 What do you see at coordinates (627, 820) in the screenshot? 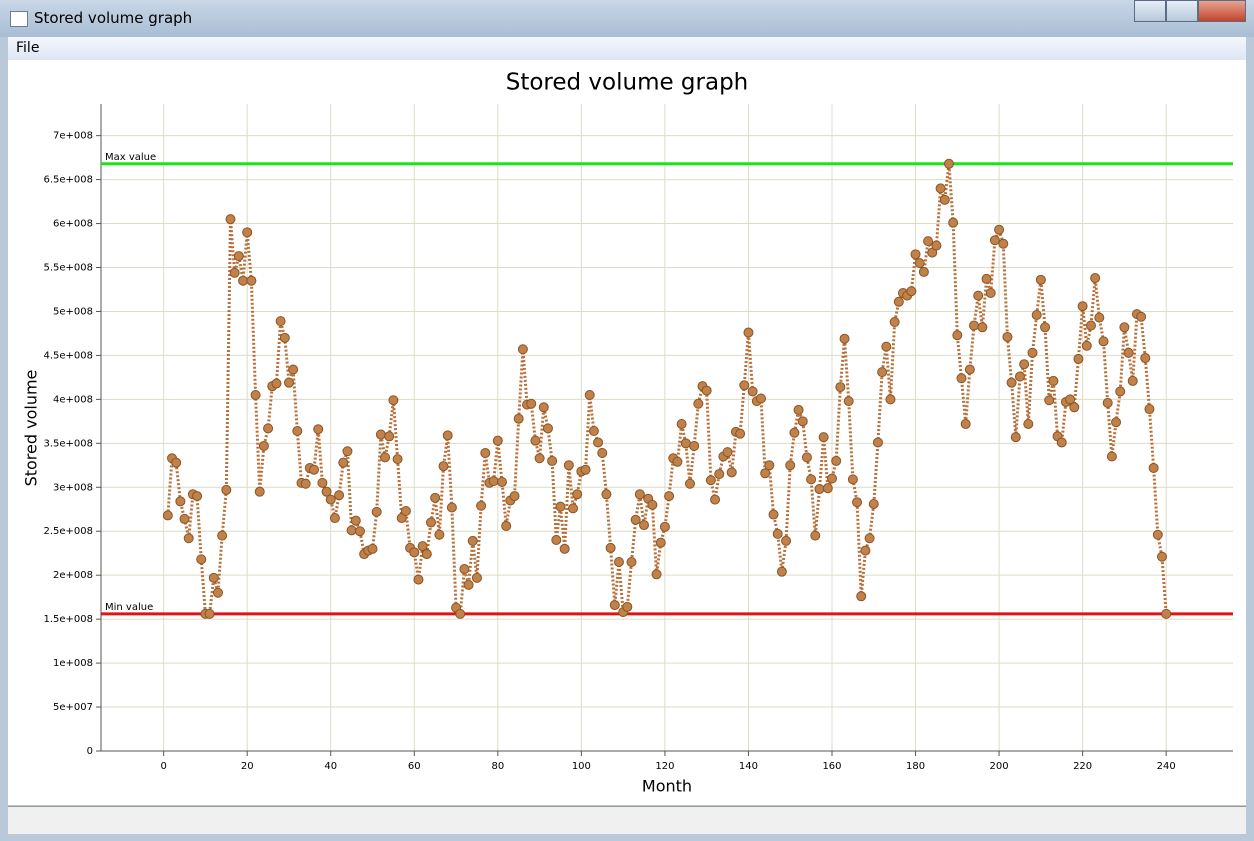
I see `status-bar` at bounding box center [627, 820].